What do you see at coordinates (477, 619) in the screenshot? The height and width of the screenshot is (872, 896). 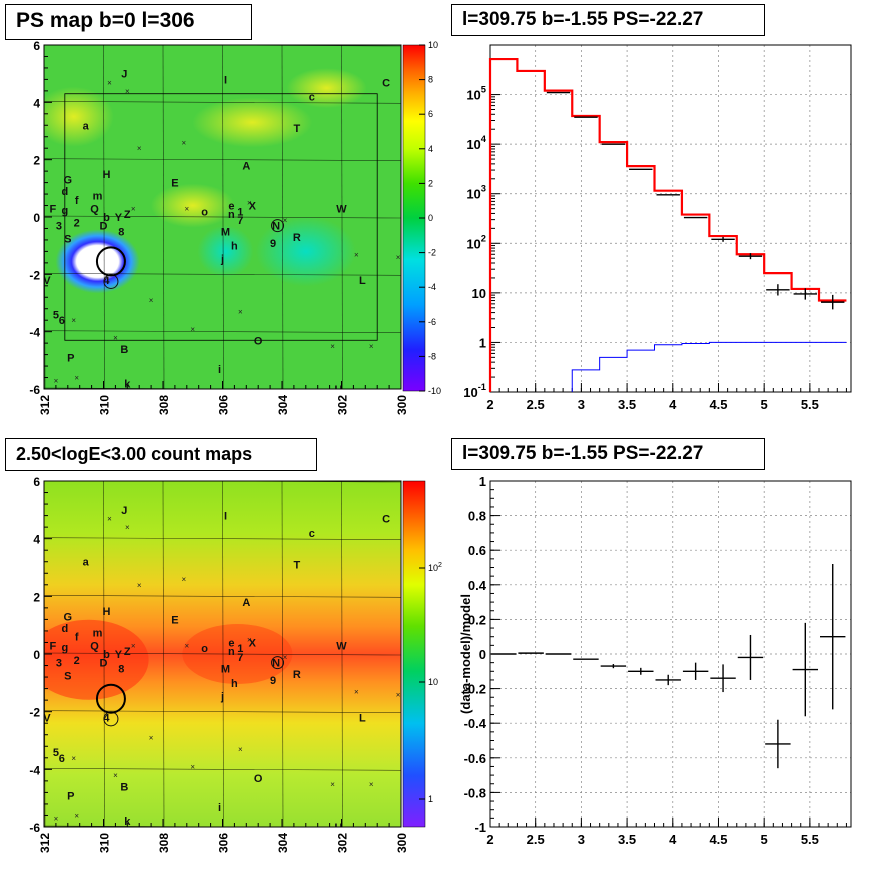 I see `y-tick-label: 0.2` at bounding box center [477, 619].